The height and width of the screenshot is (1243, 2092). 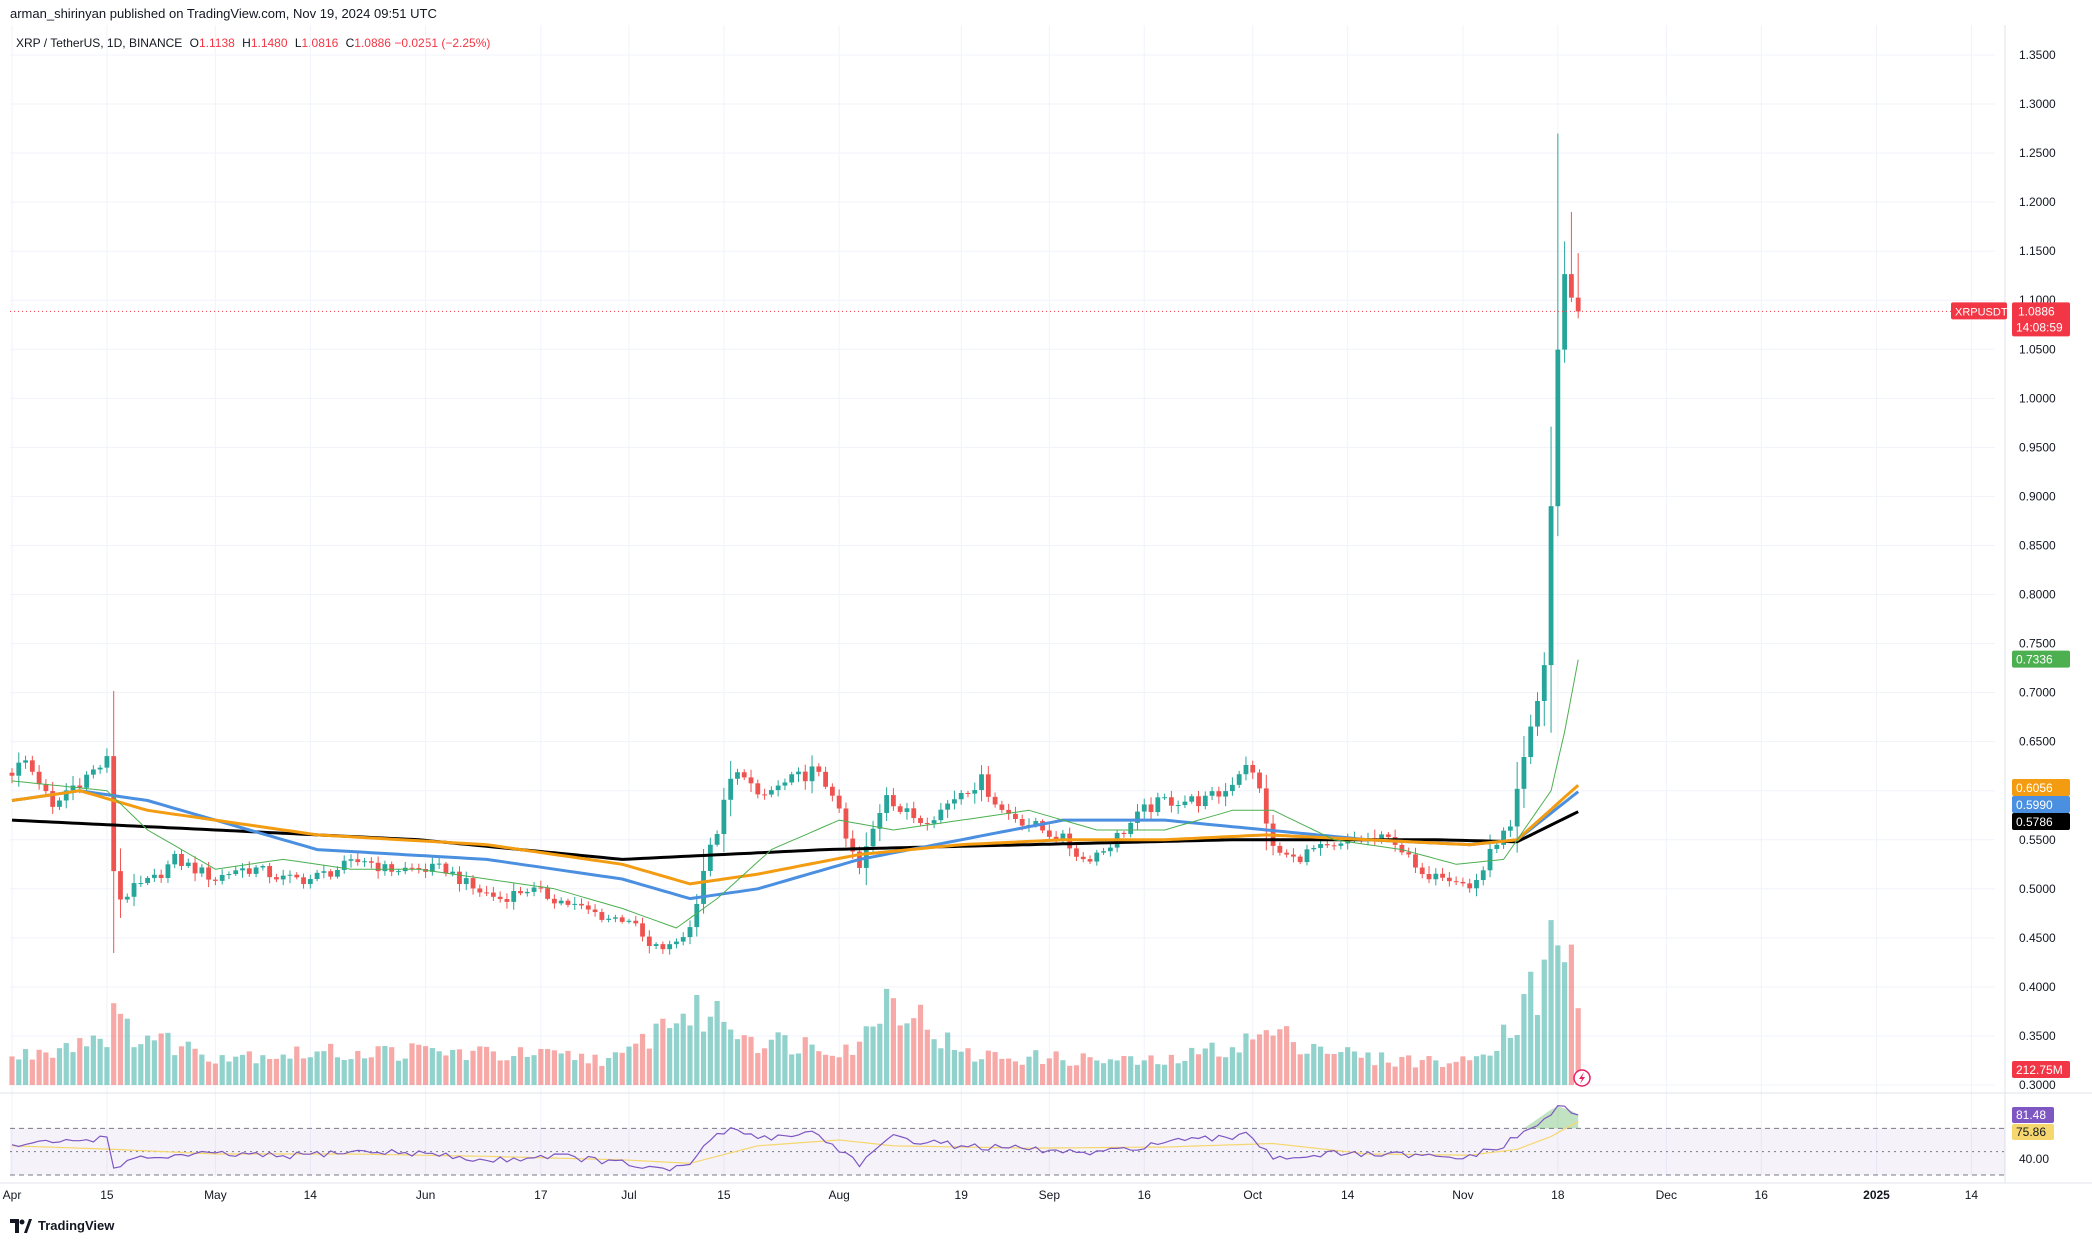 I want to click on rsi-overbought-fill, so click(x=1551, y=1117).